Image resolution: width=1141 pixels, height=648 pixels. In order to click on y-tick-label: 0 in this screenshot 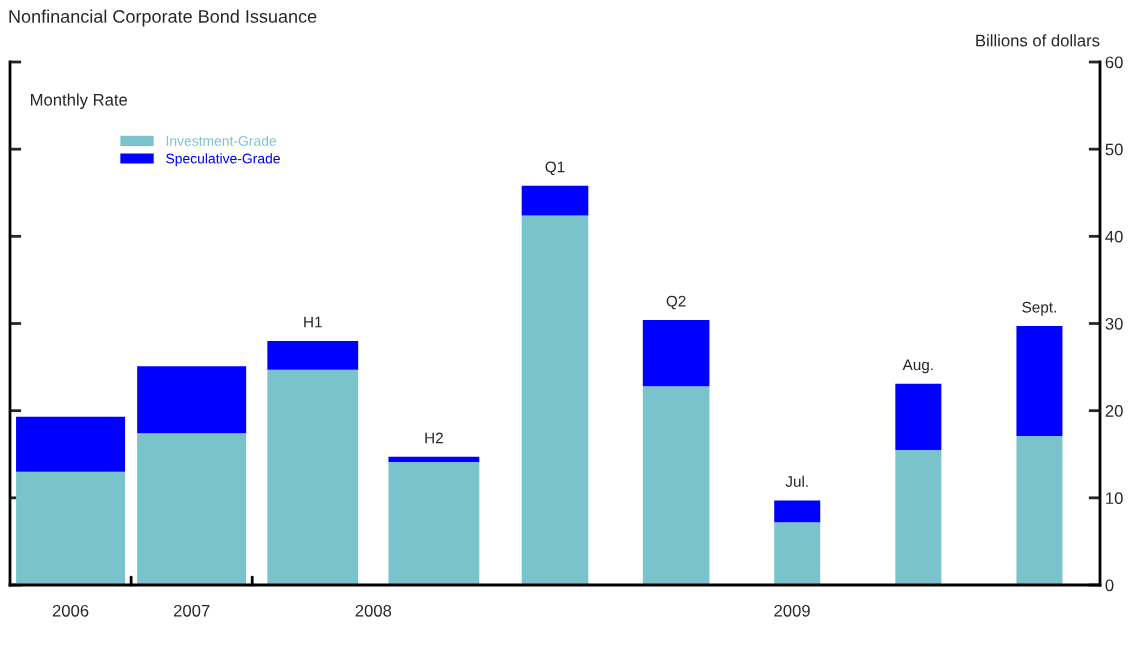, I will do `click(1109, 585)`.